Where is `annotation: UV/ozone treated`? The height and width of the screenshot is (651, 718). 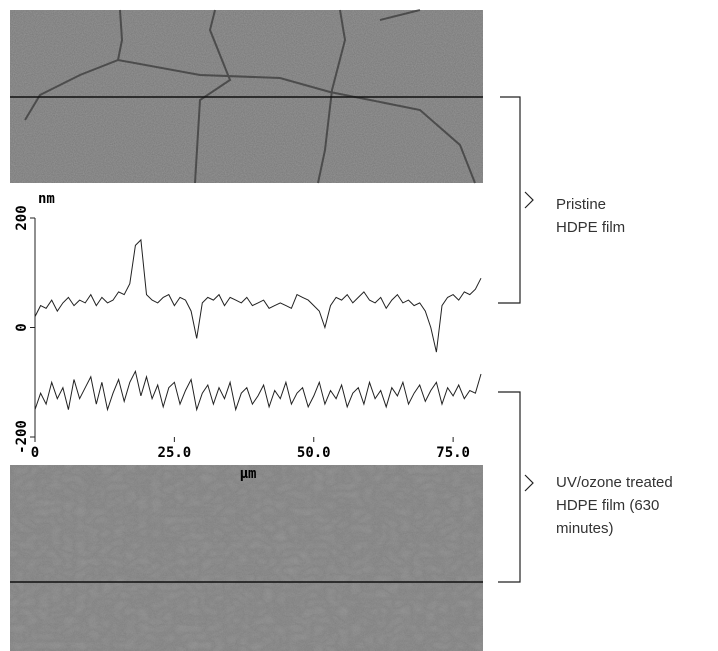 annotation: UV/ozone treated is located at coordinates (614, 482).